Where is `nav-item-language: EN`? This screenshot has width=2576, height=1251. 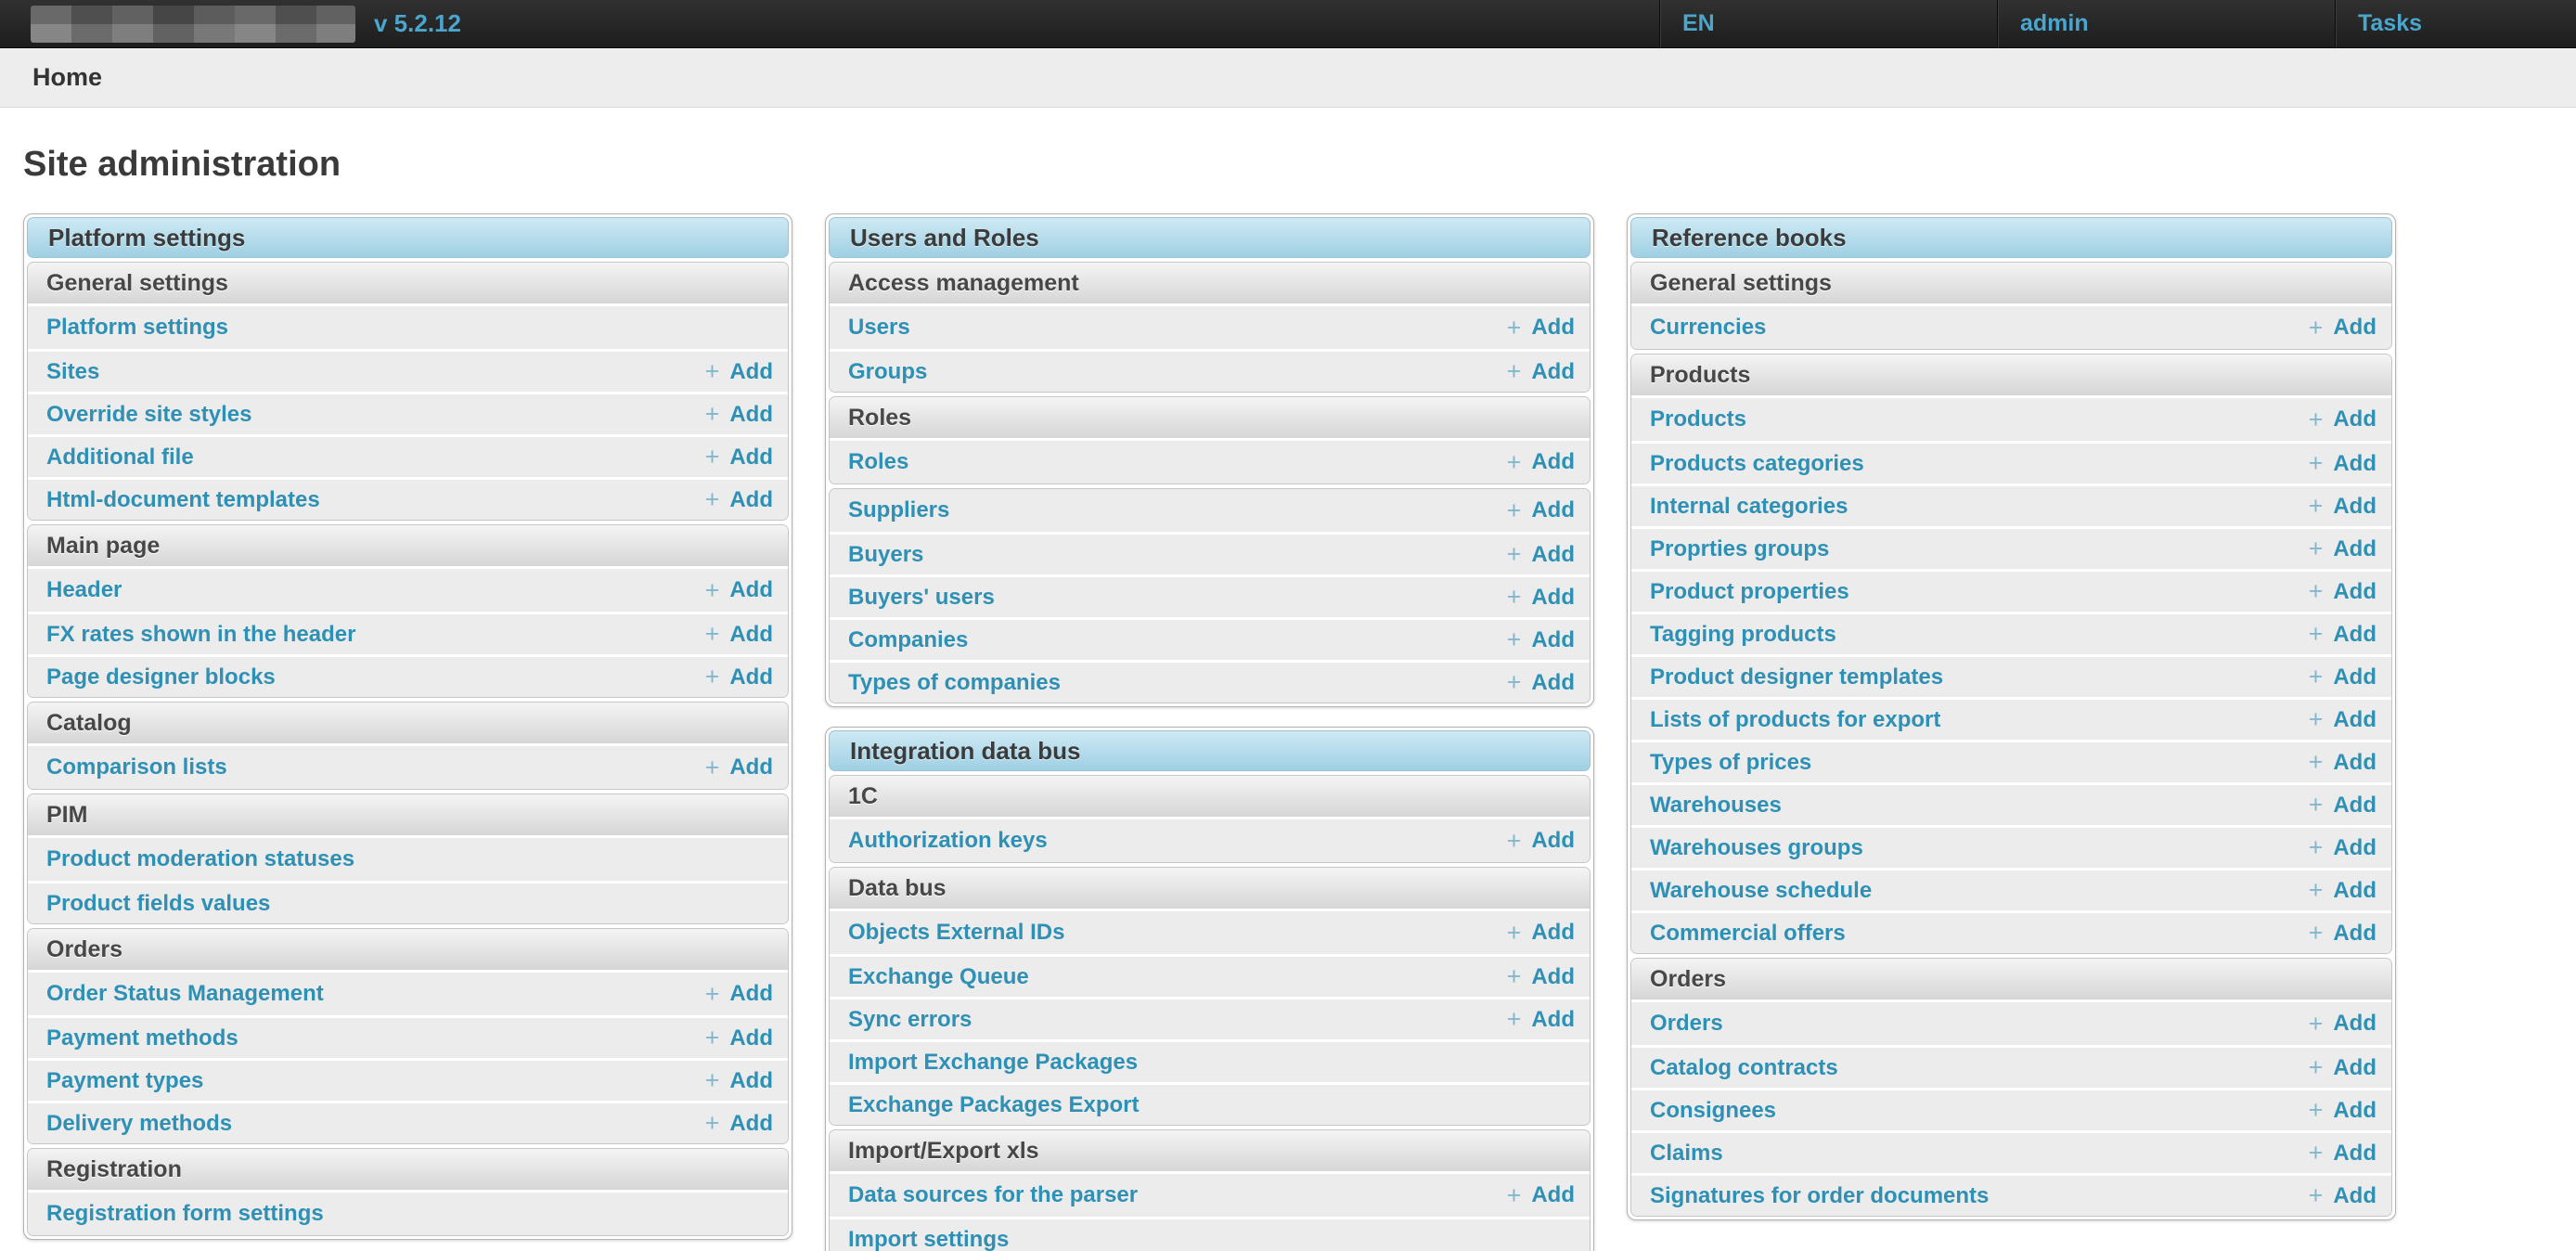 nav-item-language: EN is located at coordinates (1828, 24).